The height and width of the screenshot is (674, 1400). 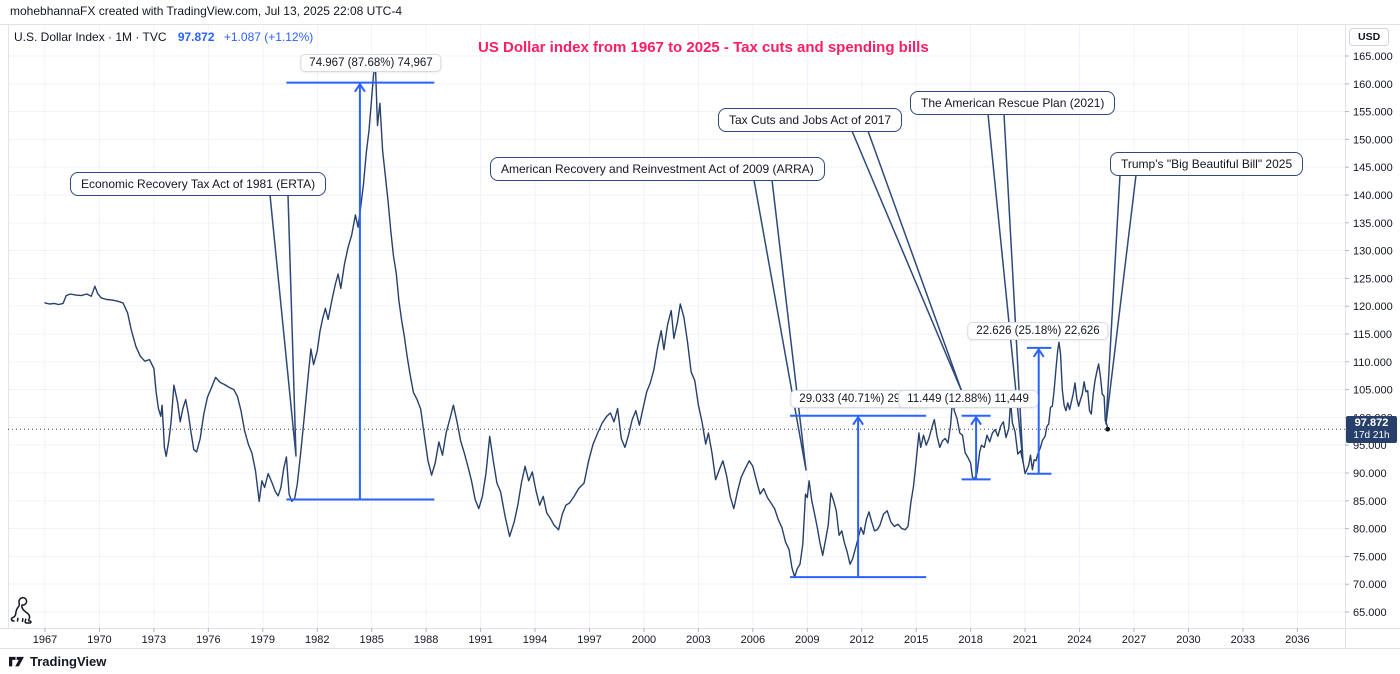 I want to click on time-axis-label: 1997, so click(x=589, y=640).